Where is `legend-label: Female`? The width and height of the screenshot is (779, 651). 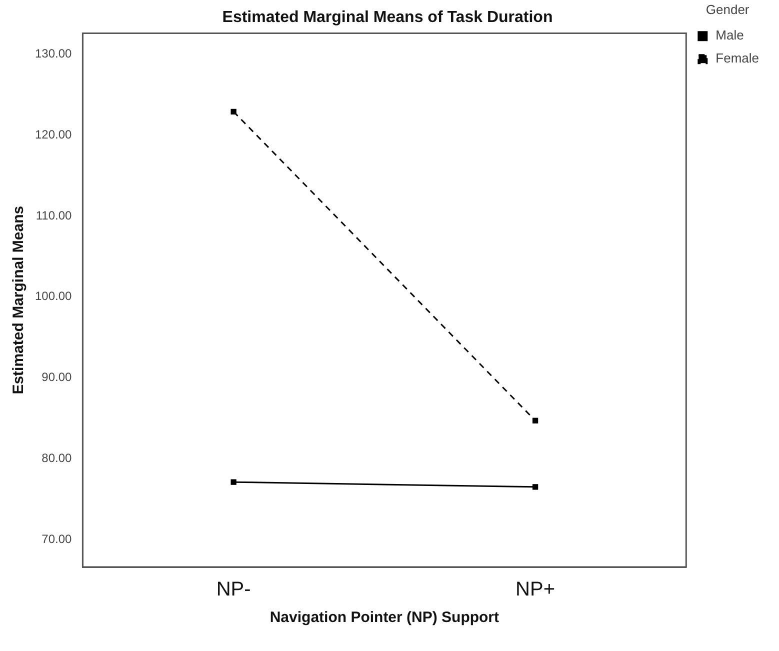
legend-label: Female is located at coordinates (738, 58).